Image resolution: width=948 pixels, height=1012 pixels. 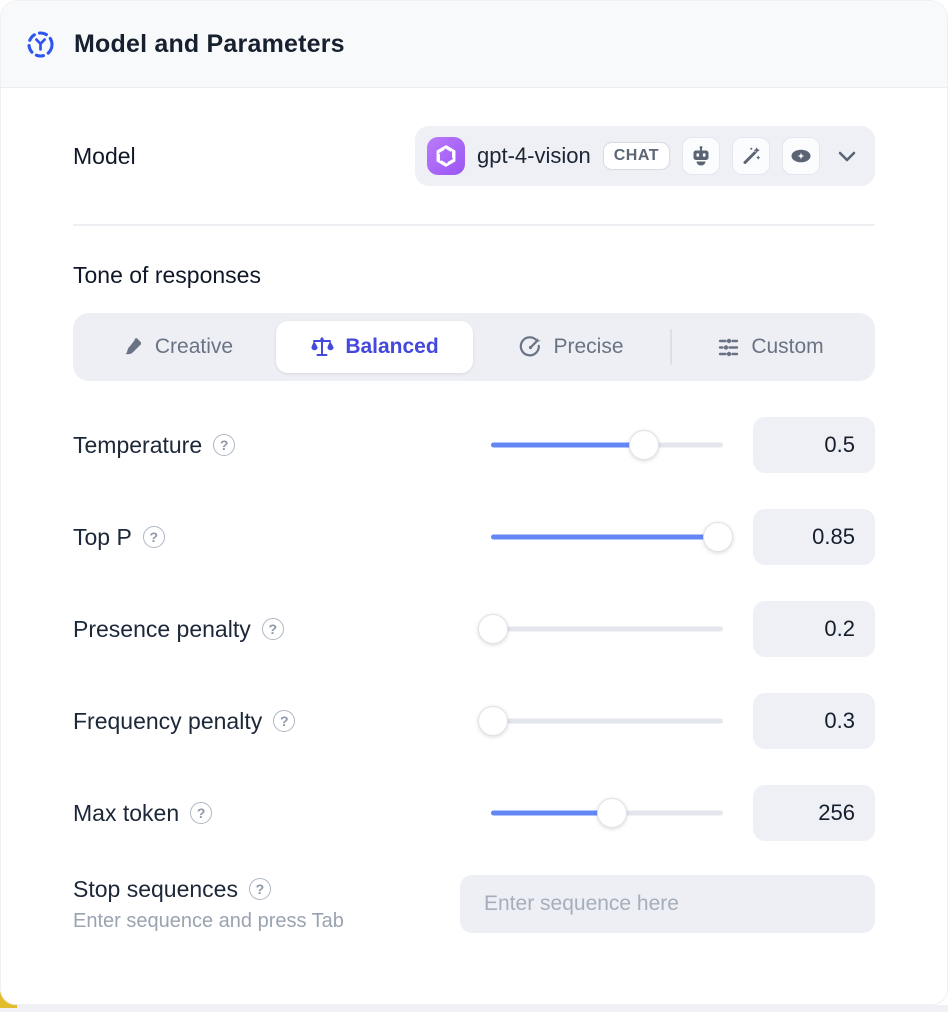 What do you see at coordinates (800, 156) in the screenshot?
I see `vision-eye-icon` at bounding box center [800, 156].